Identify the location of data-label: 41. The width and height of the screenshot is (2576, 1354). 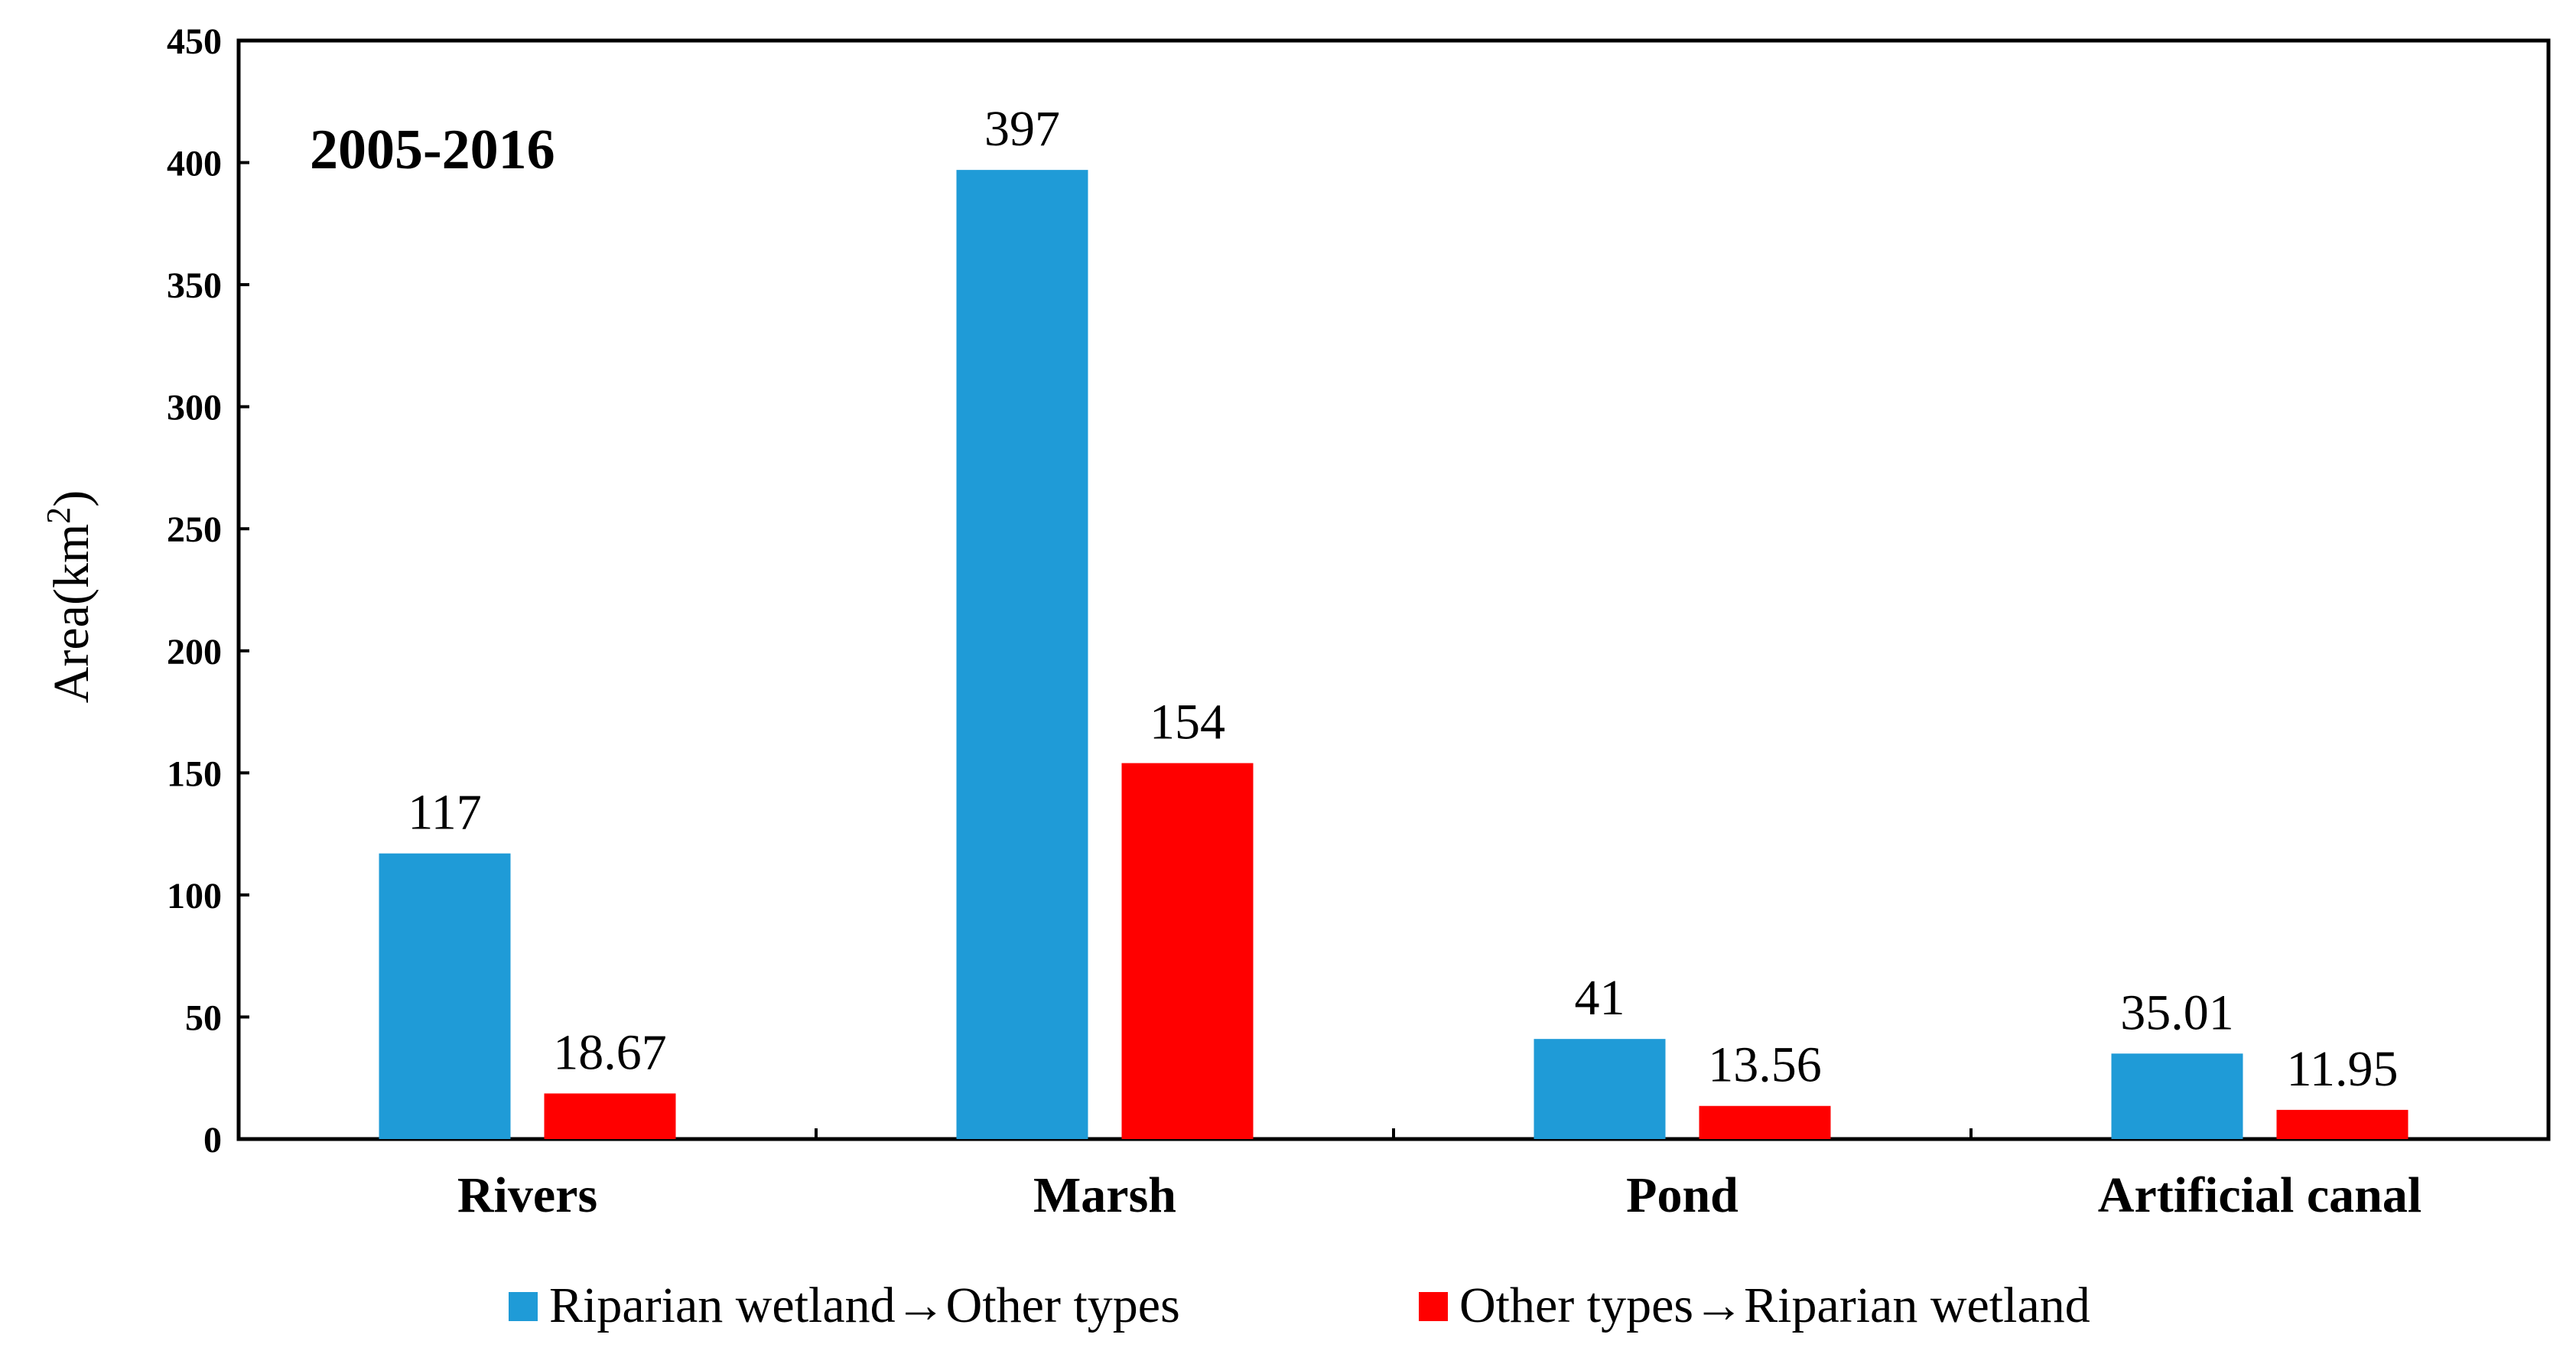
(1600, 998).